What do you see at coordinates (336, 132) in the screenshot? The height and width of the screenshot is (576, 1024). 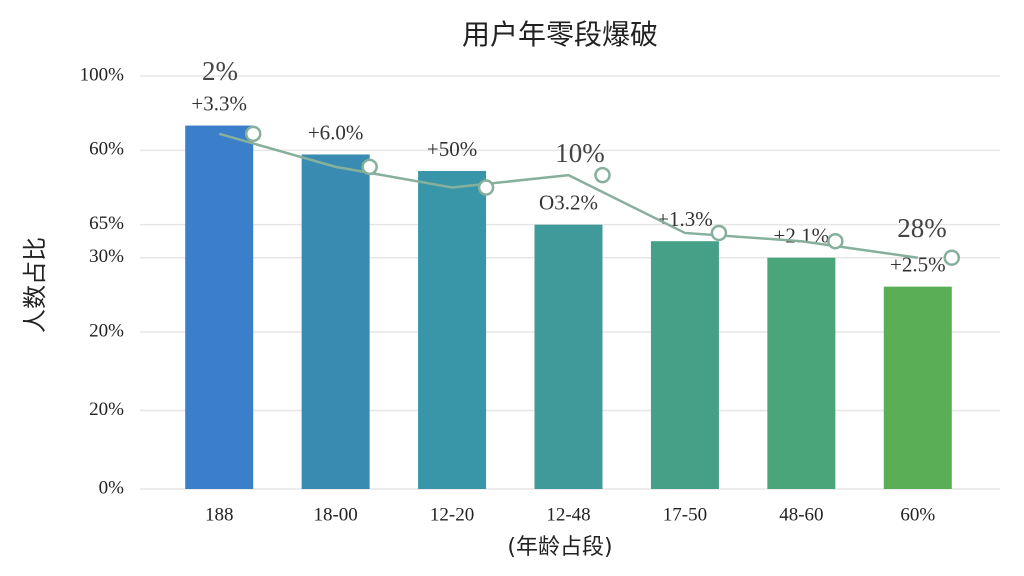 I see `bar-label: +6.0%` at bounding box center [336, 132].